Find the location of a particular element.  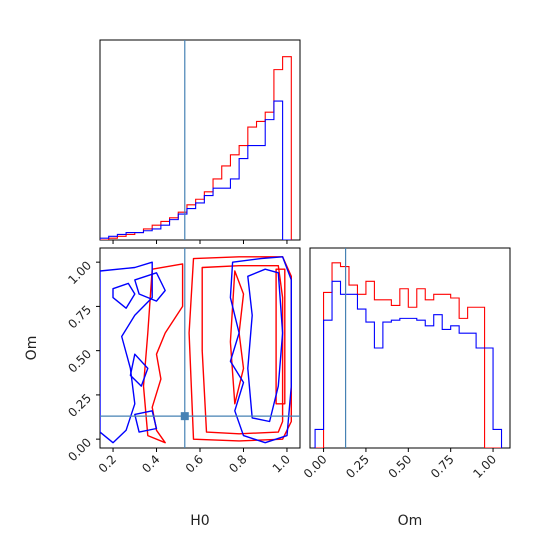

x-axis-label-om: Om is located at coordinates (410, 521).